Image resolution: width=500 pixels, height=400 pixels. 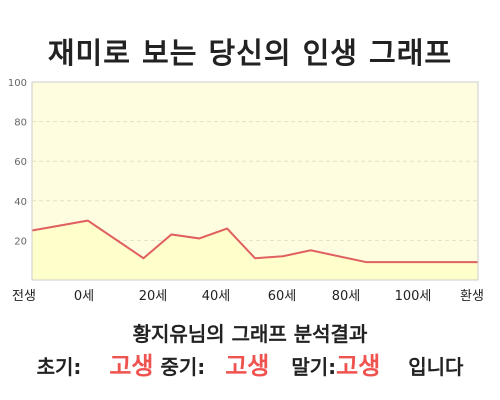 What do you see at coordinates (436, 367) in the screenshot?
I see `result-suffix: 입니다` at bounding box center [436, 367].